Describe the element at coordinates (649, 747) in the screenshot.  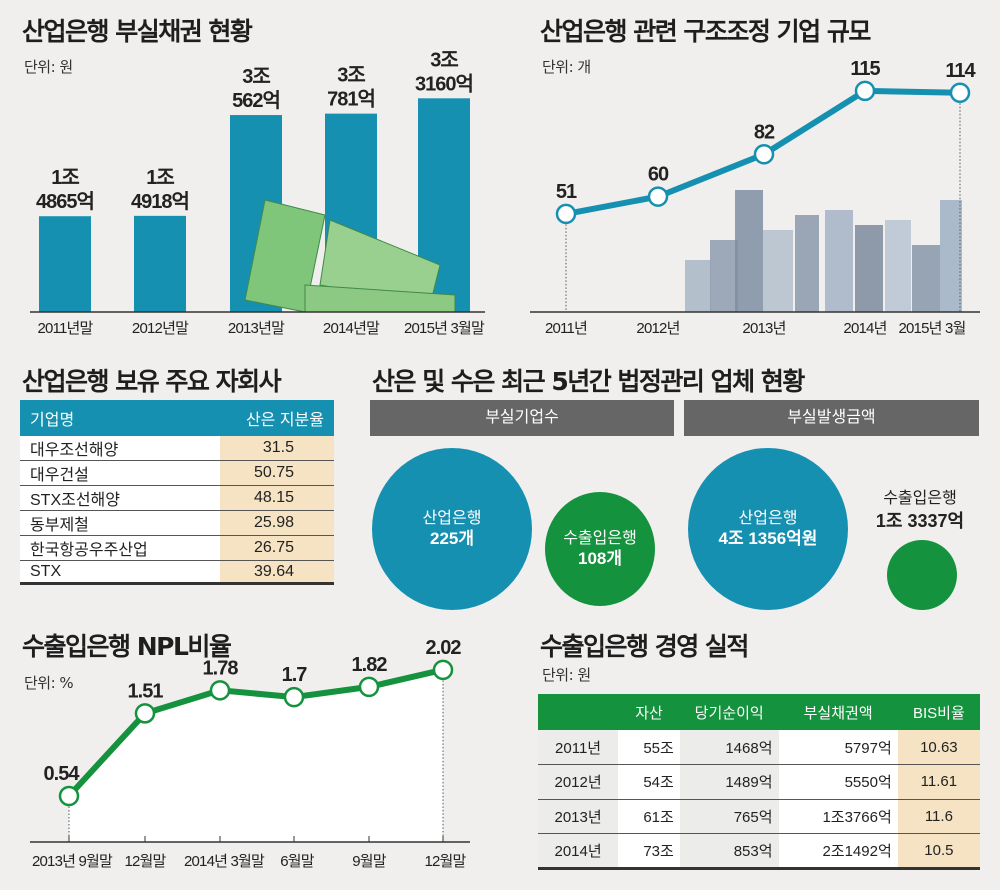
I see `assets-cell: 55조` at that location.